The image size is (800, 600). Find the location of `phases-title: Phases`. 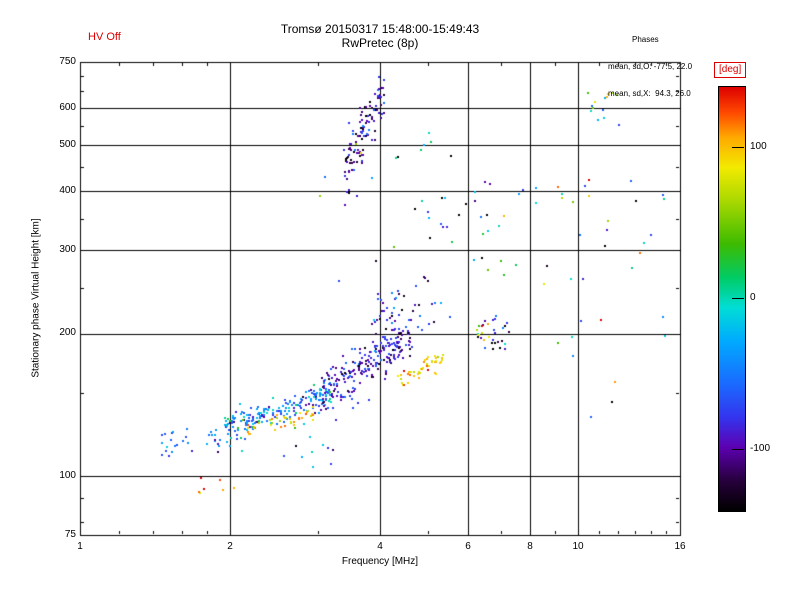

phases-title: Phases is located at coordinates (645, 39).